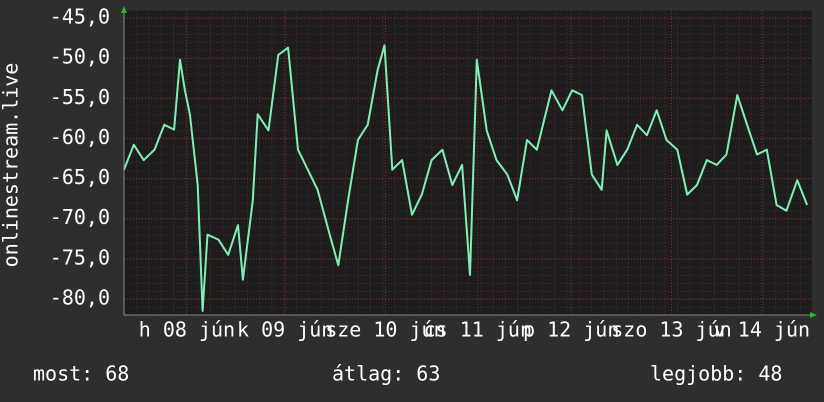 The width and height of the screenshot is (824, 402). What do you see at coordinates (124, 9) in the screenshot?
I see `y-arrow` at bounding box center [124, 9].